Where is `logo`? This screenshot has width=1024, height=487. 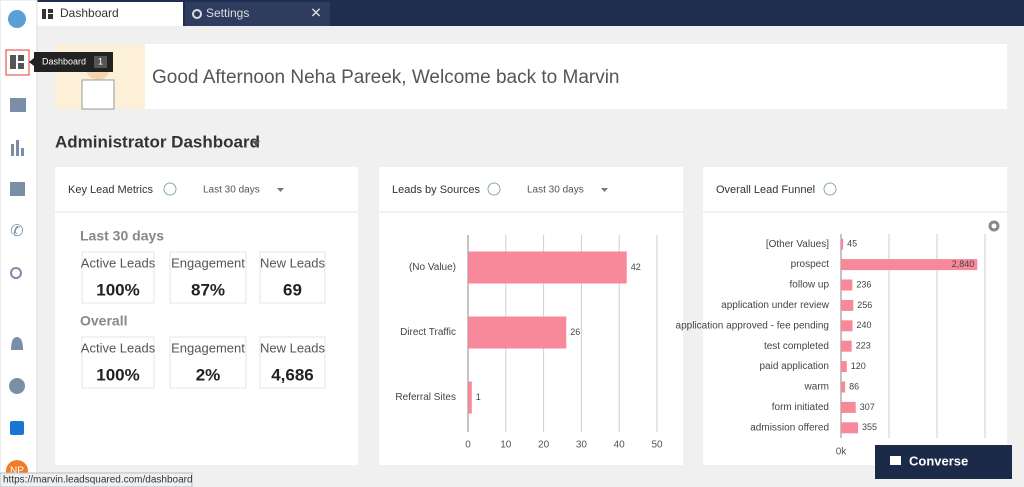
logo is located at coordinates (17, 19).